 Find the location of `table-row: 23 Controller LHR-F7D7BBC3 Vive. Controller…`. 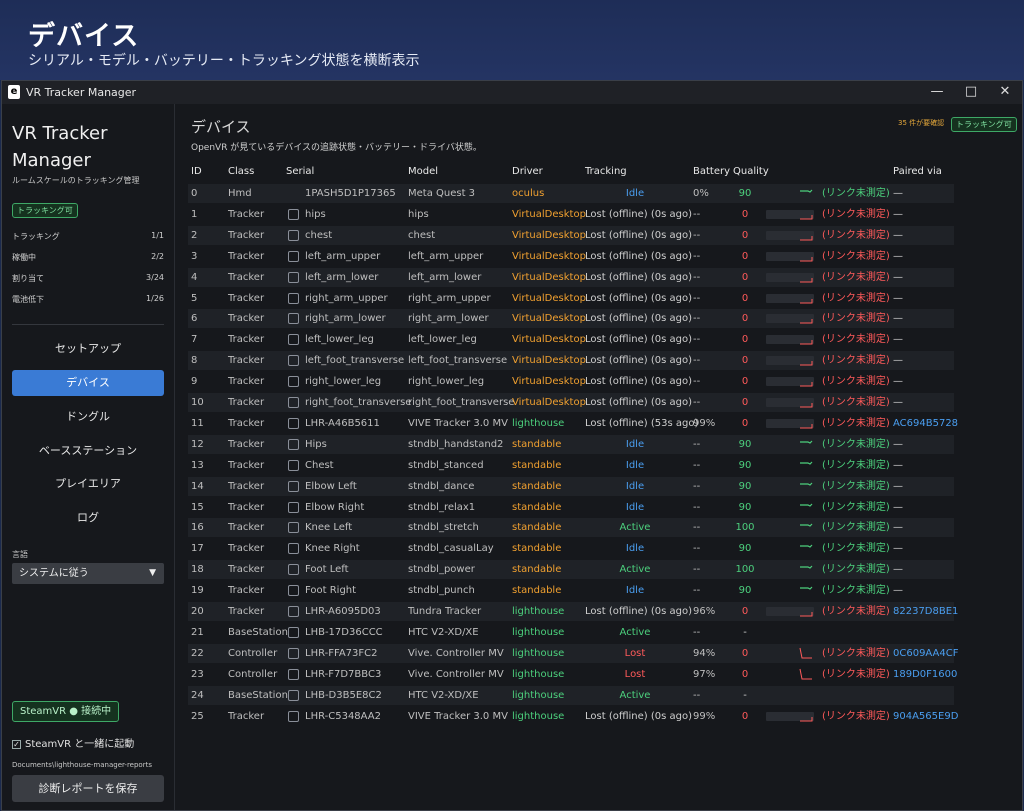

table-row: 23 Controller LHR-F7D7BBC3 Vive. Controller… is located at coordinates (572, 674).